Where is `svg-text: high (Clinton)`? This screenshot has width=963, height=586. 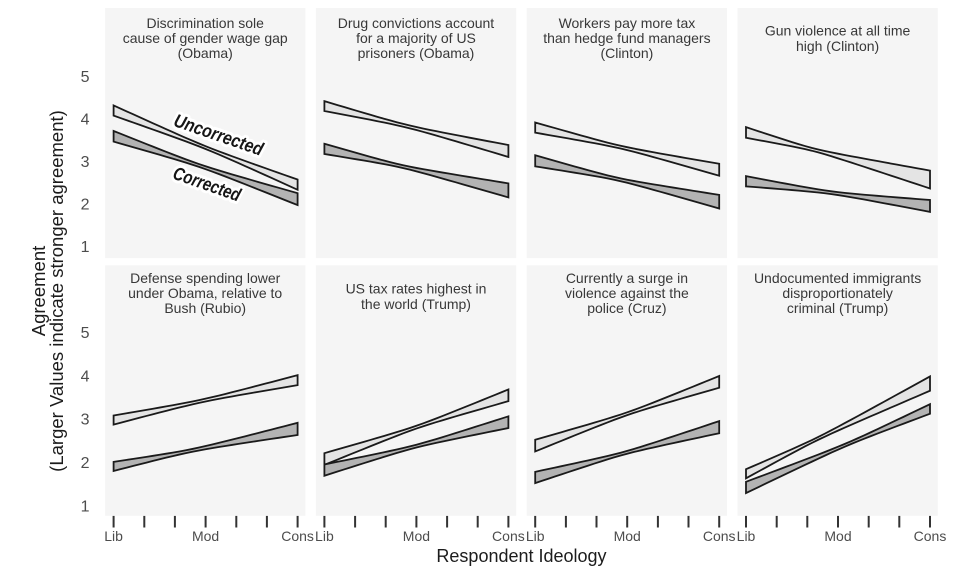
svg-text: high (Clinton) is located at coordinates (837, 46).